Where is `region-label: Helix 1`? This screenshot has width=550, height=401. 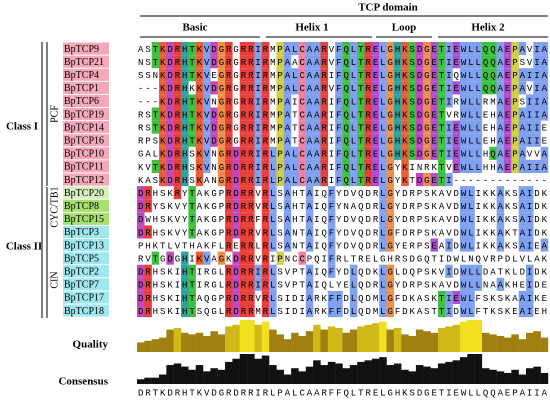
region-label: Helix 1 is located at coordinates (311, 28).